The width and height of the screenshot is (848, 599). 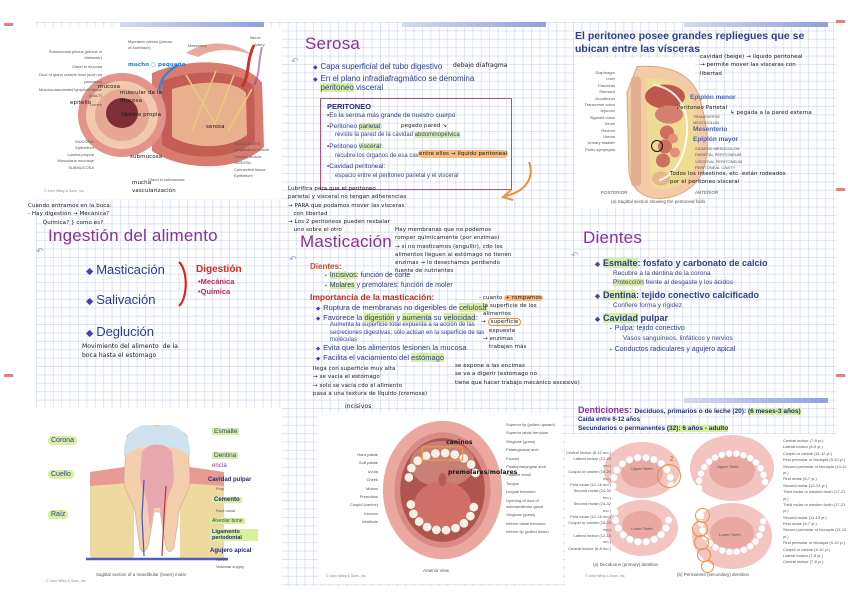 I want to click on handwriting-serosa: serosa, so click(x=215, y=127).